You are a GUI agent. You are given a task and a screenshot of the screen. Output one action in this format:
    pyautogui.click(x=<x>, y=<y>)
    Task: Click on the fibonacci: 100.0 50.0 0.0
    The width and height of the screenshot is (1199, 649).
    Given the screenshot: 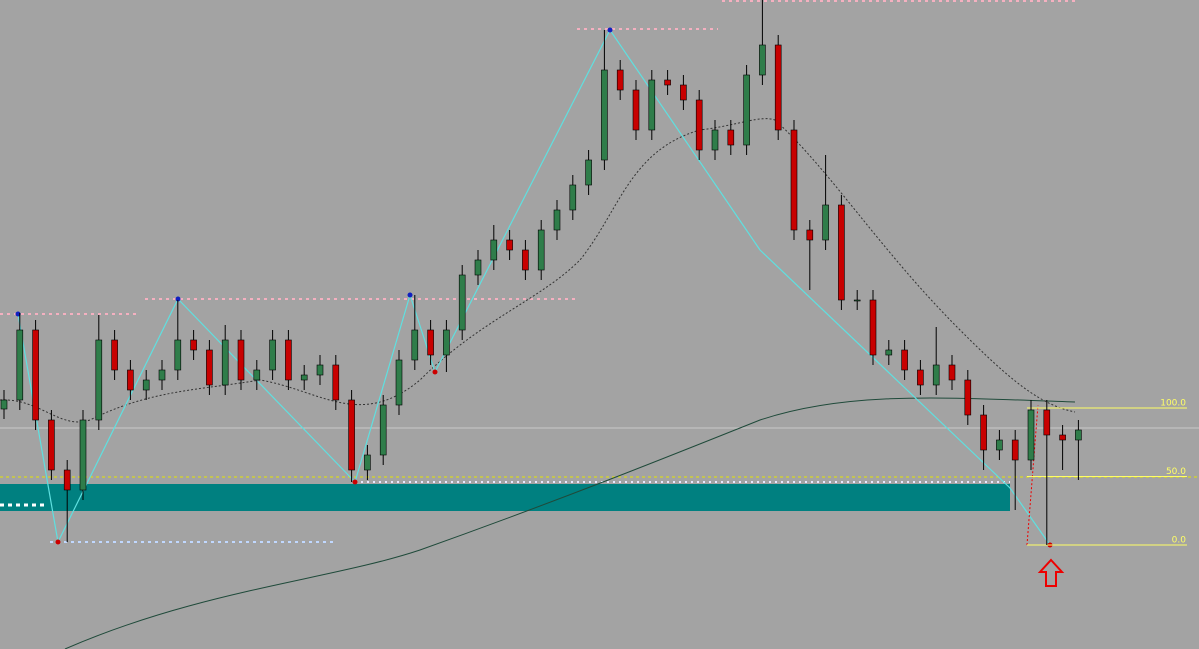 What is the action you would take?
    pyautogui.click(x=1107, y=472)
    